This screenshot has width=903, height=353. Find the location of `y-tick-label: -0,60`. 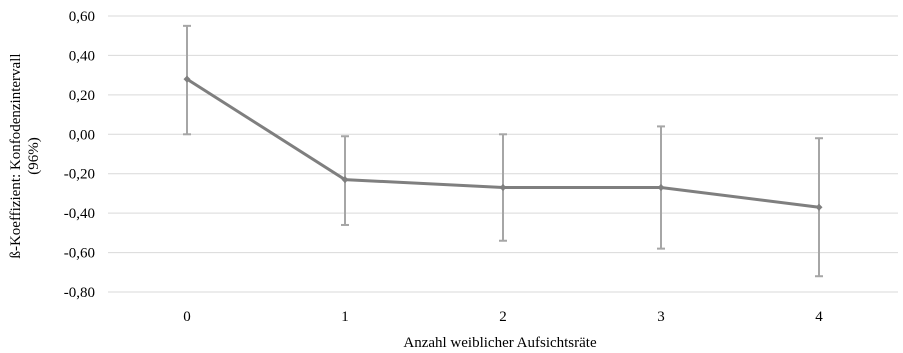

y-tick-label: -0,60 is located at coordinates (79, 254).